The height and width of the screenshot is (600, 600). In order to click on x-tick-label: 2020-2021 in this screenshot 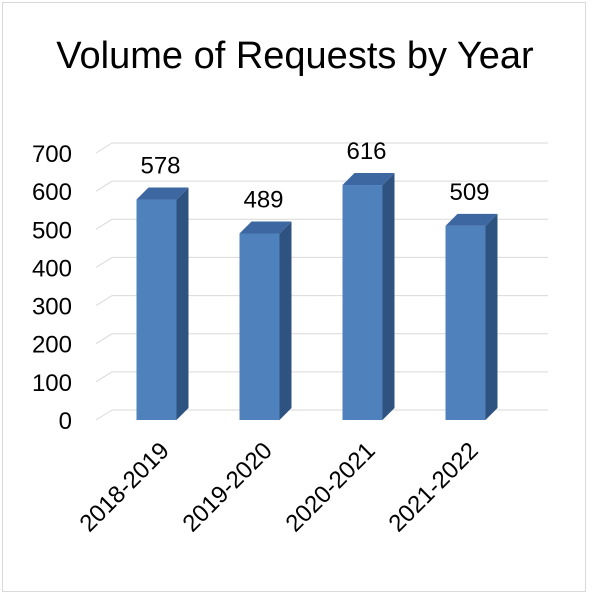, I will do `click(330, 487)`.